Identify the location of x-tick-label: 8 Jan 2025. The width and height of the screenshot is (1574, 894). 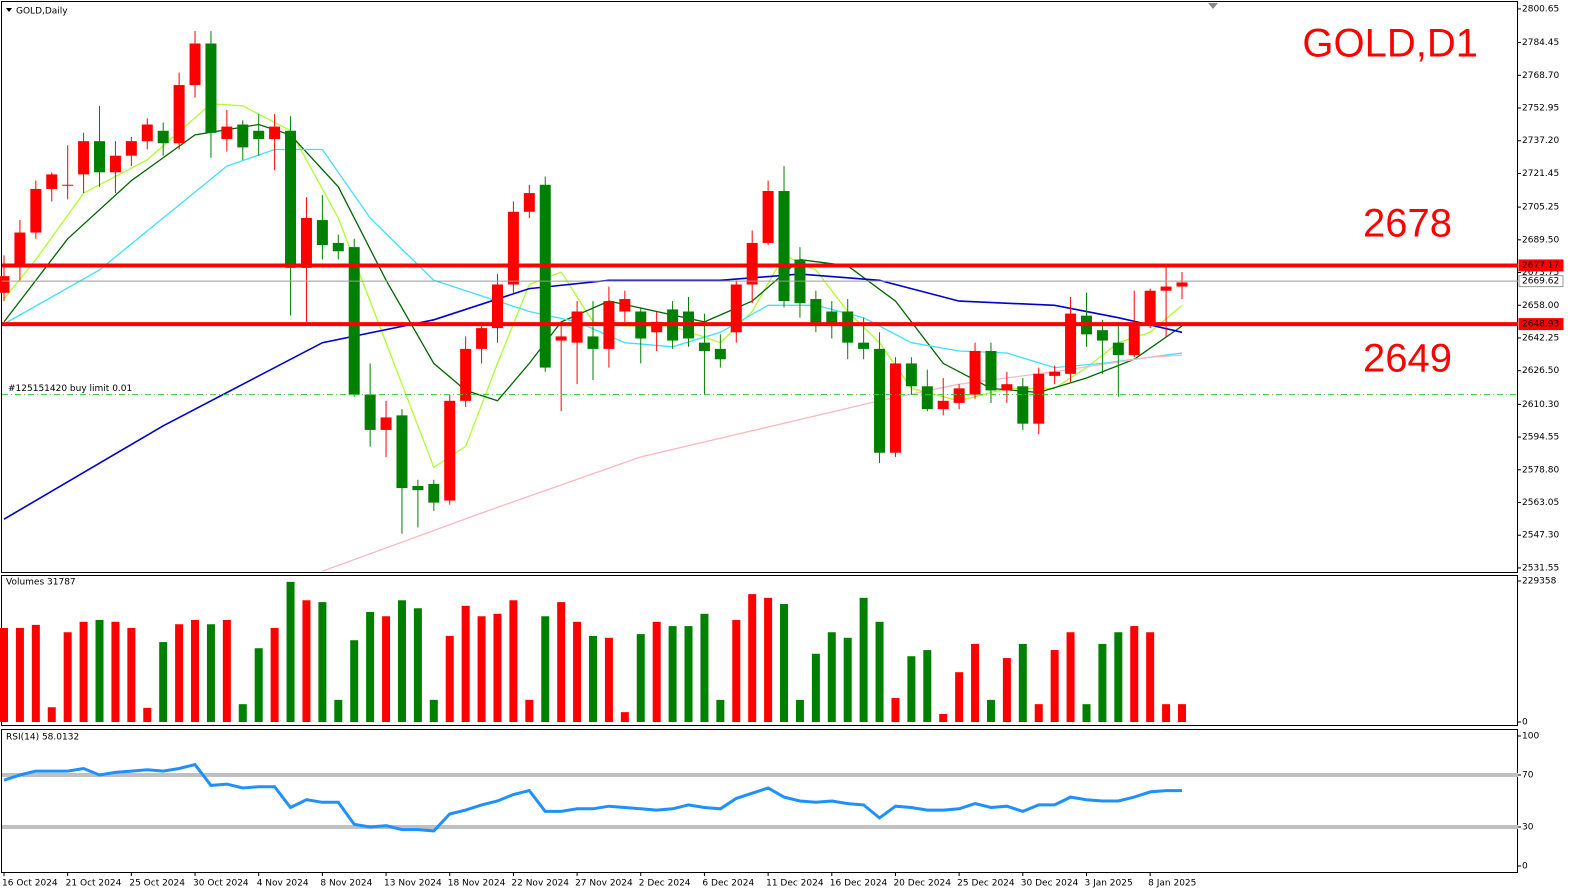
(1172, 884).